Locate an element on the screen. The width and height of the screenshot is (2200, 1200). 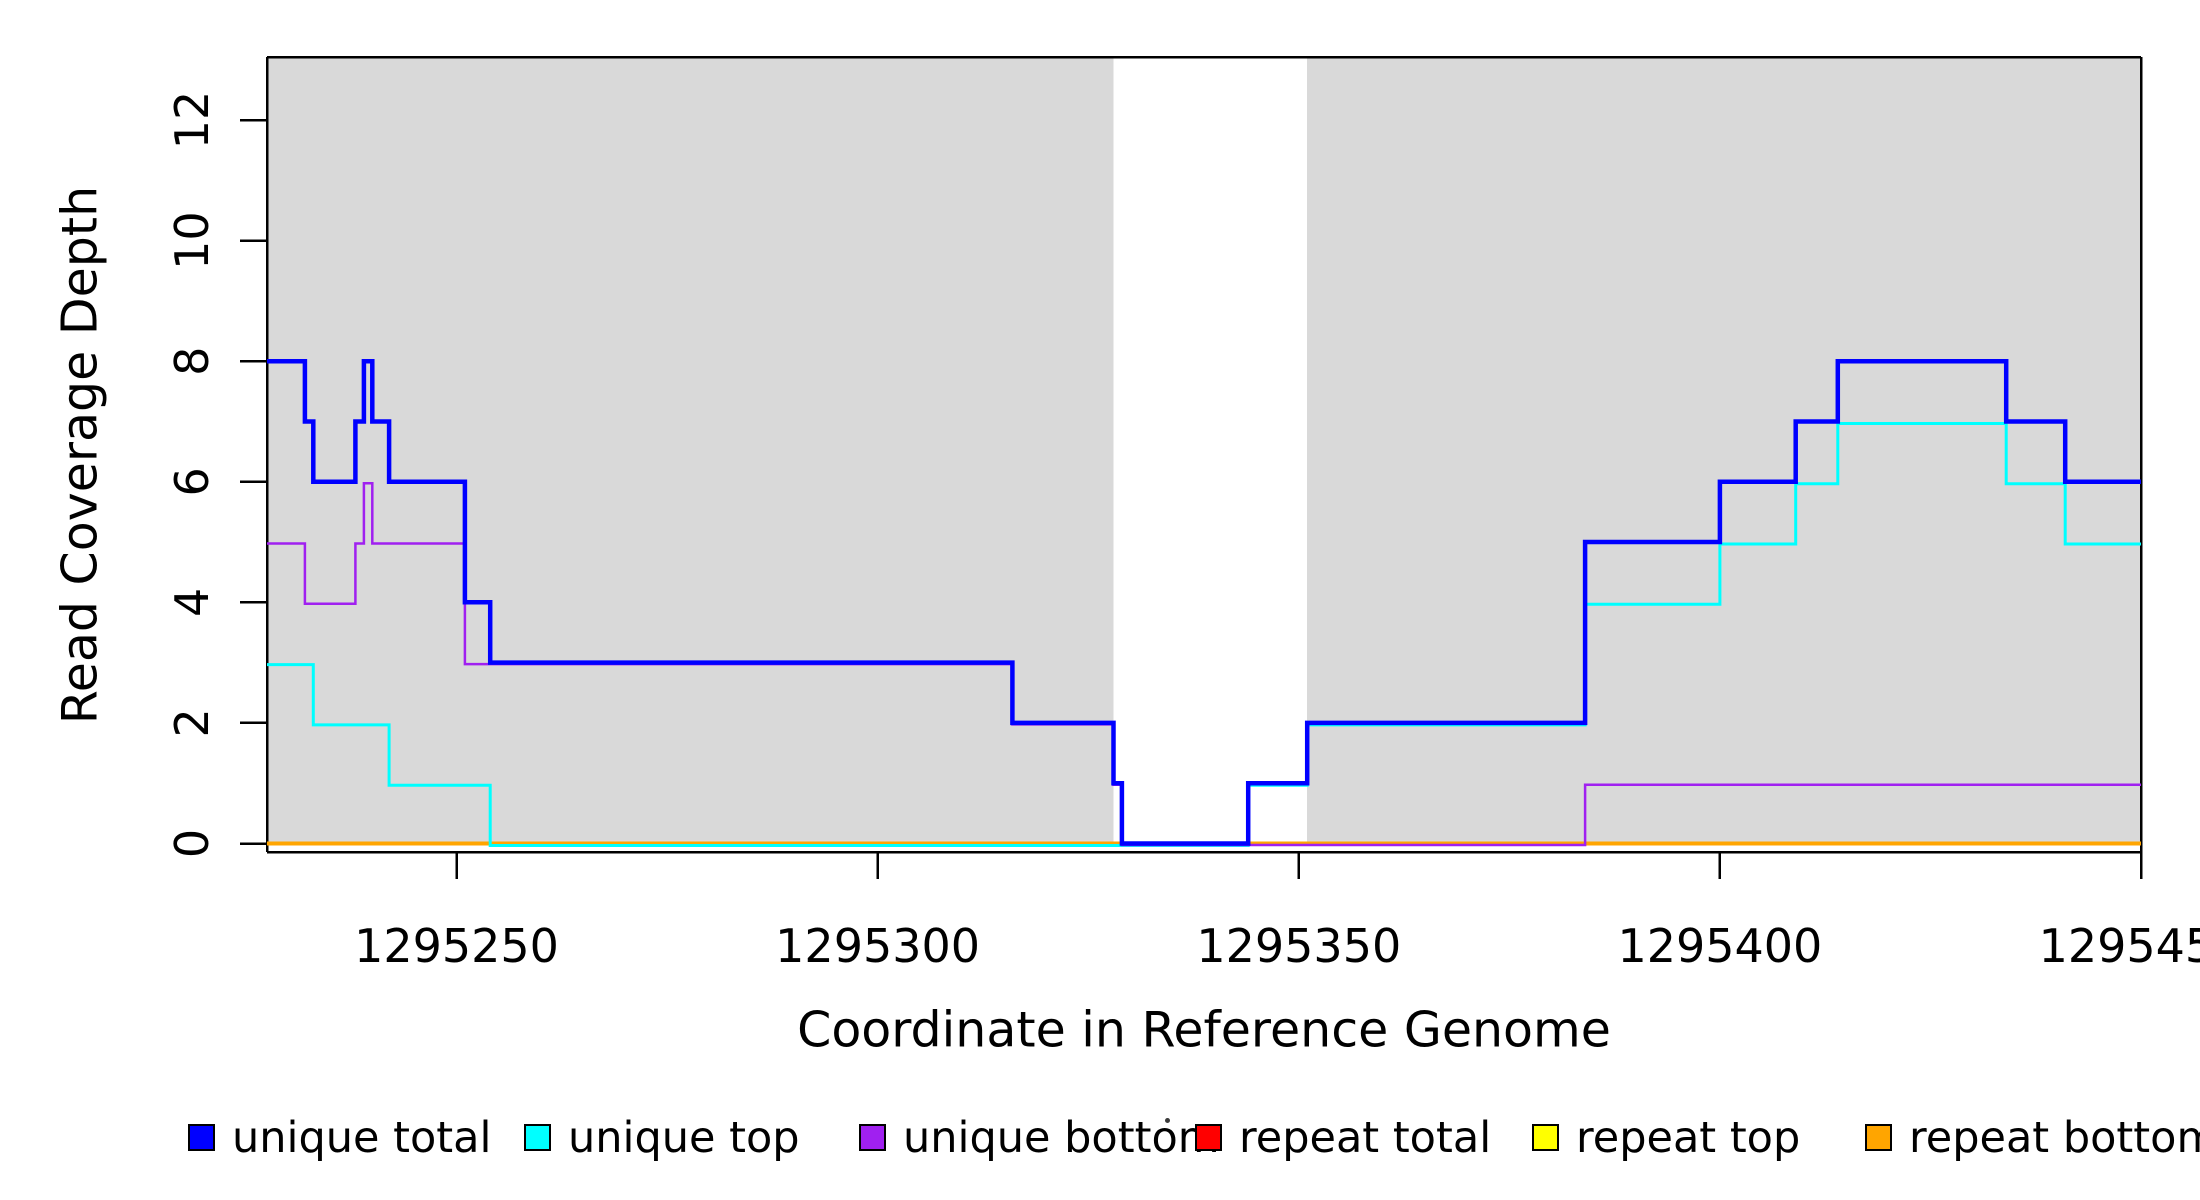
x-tick-label: 1295400 is located at coordinates (1719, 946).